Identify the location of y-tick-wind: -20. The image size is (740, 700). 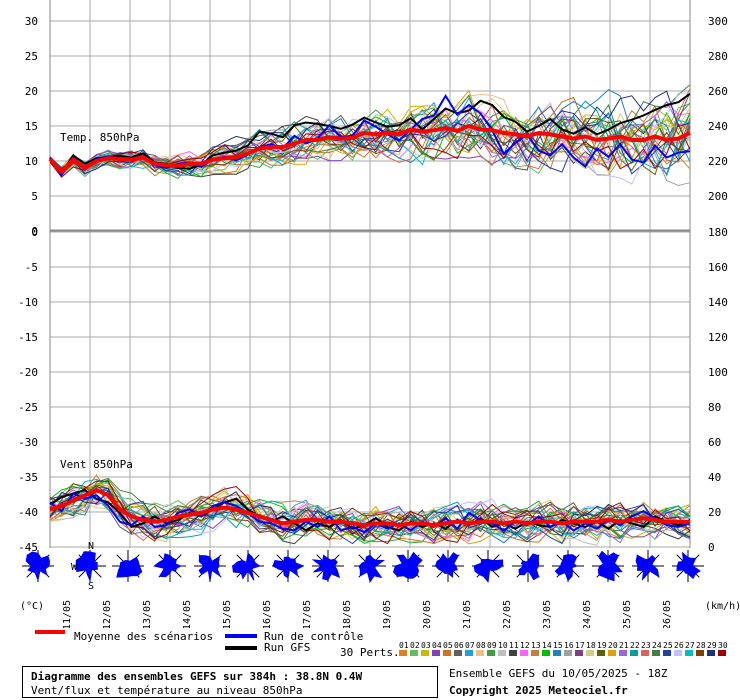
(28, 372).